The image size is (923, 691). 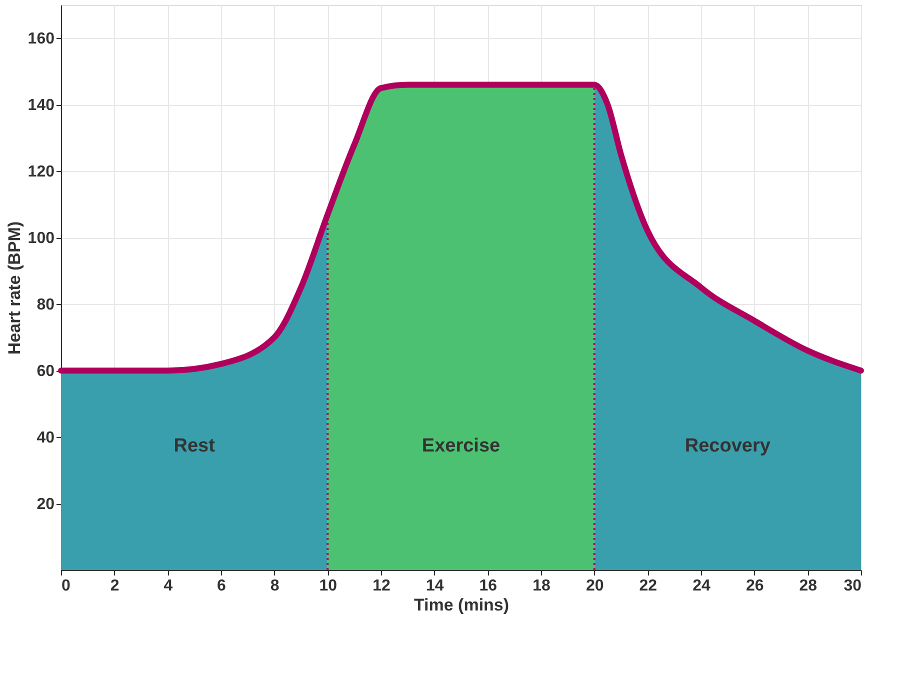 What do you see at coordinates (14, 288) in the screenshot?
I see `y-axis-title: Heart rate (BPM)` at bounding box center [14, 288].